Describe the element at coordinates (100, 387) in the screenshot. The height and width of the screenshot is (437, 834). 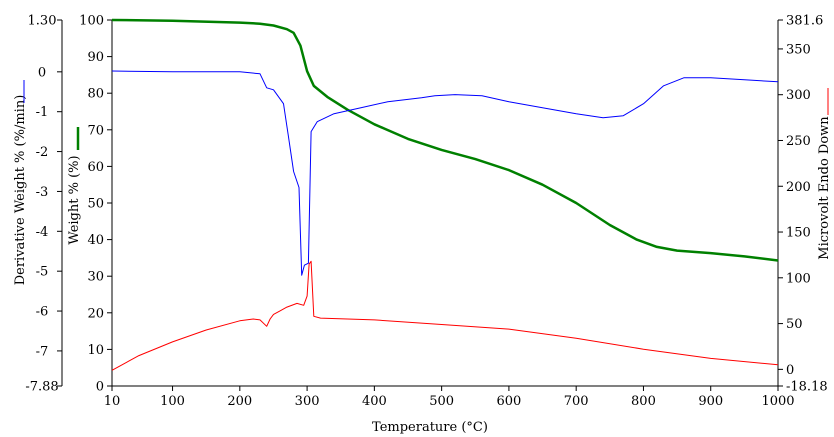
I see `weight-tick-label: 0` at that location.